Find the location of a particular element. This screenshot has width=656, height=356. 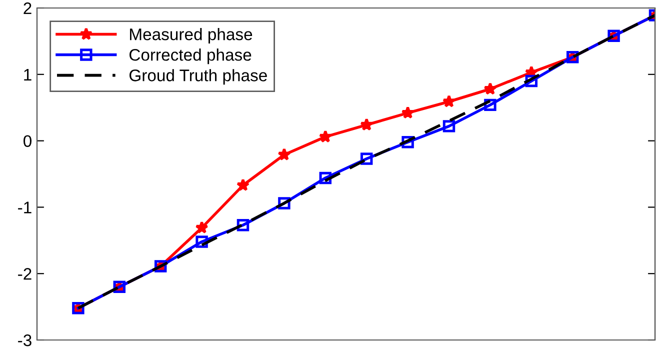

y-tick-label: 2 is located at coordinates (28, 8).